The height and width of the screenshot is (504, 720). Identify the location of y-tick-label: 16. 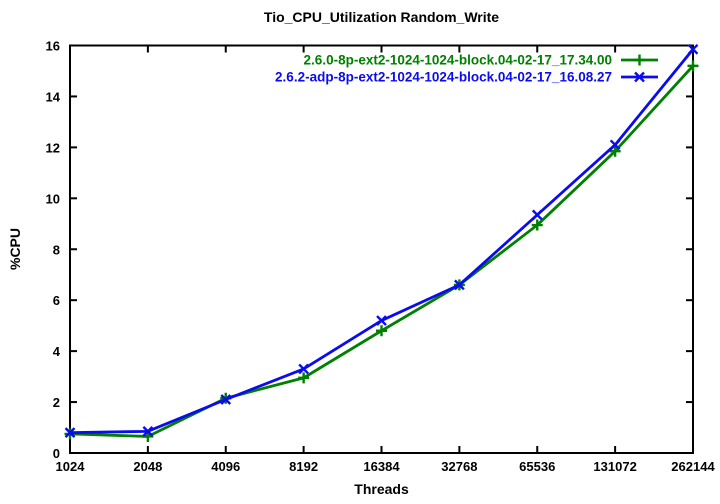
(53, 46).